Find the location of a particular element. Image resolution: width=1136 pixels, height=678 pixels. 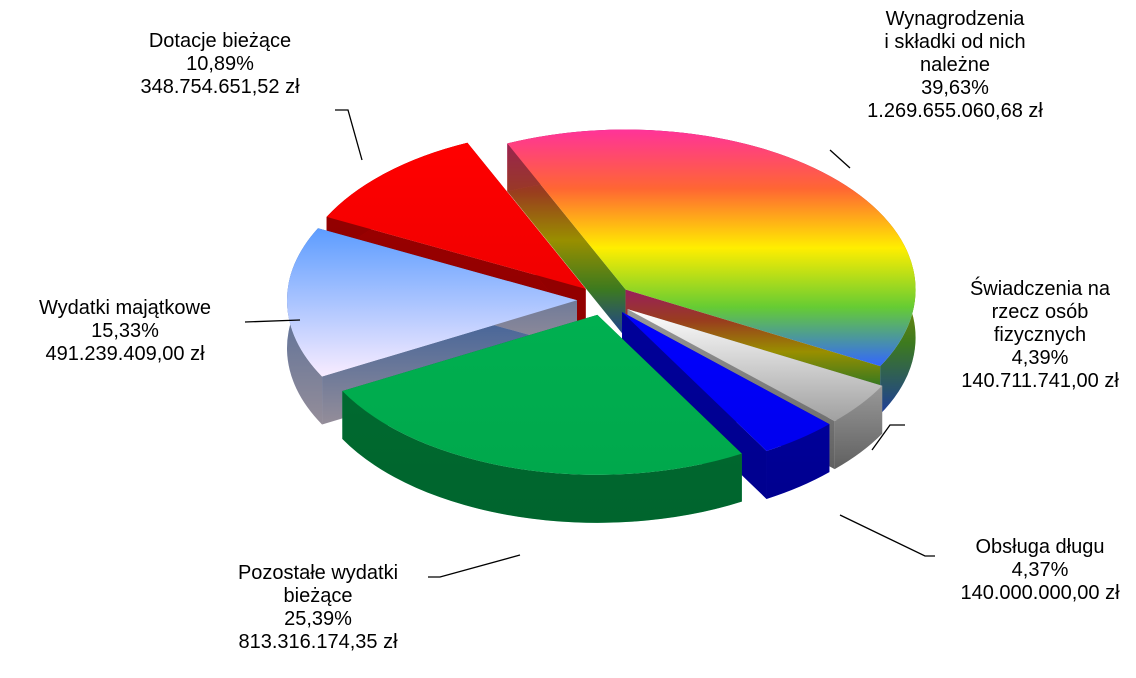

amount-label: 348.754.651,52 zł is located at coordinates (220, 87).